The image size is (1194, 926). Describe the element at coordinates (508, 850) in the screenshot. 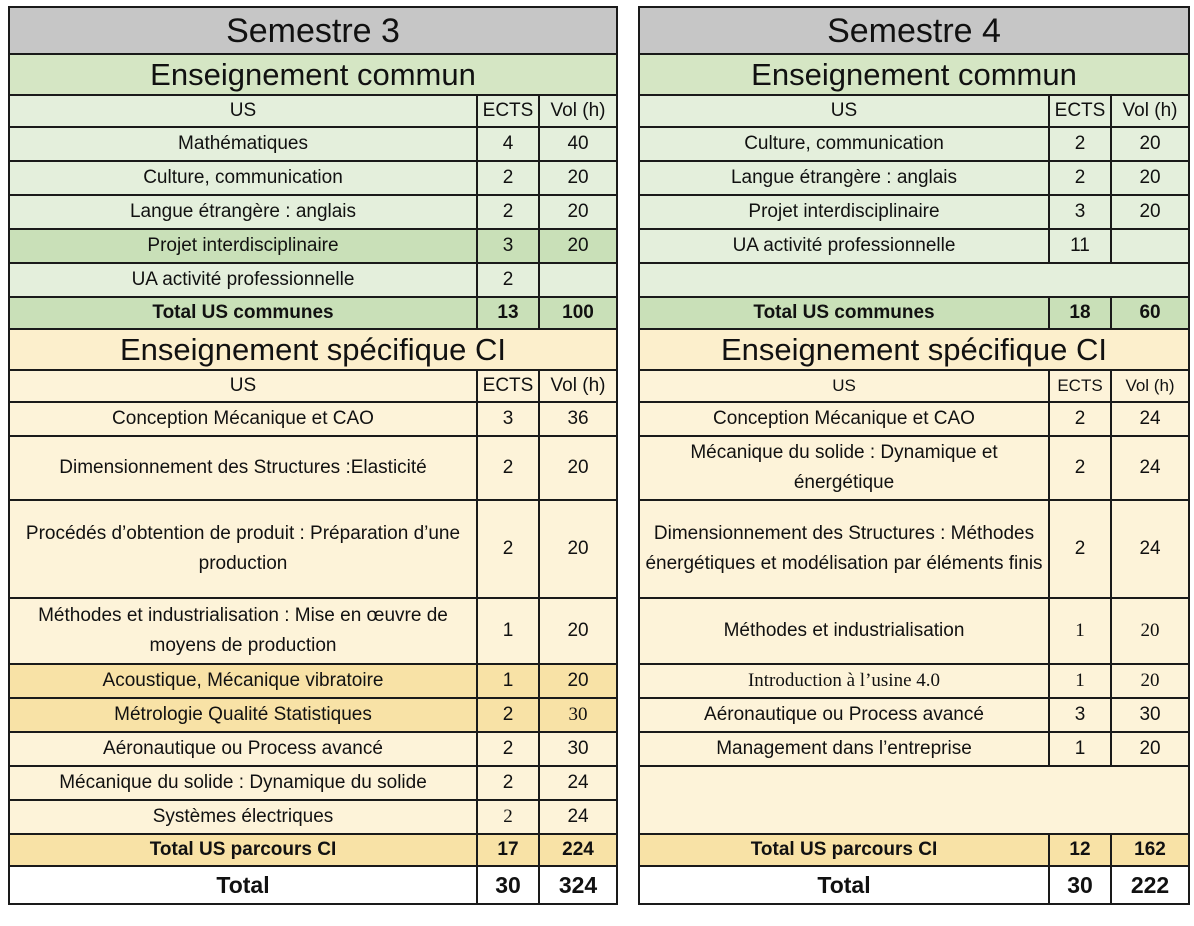

I see `total-ects: 17` at that location.